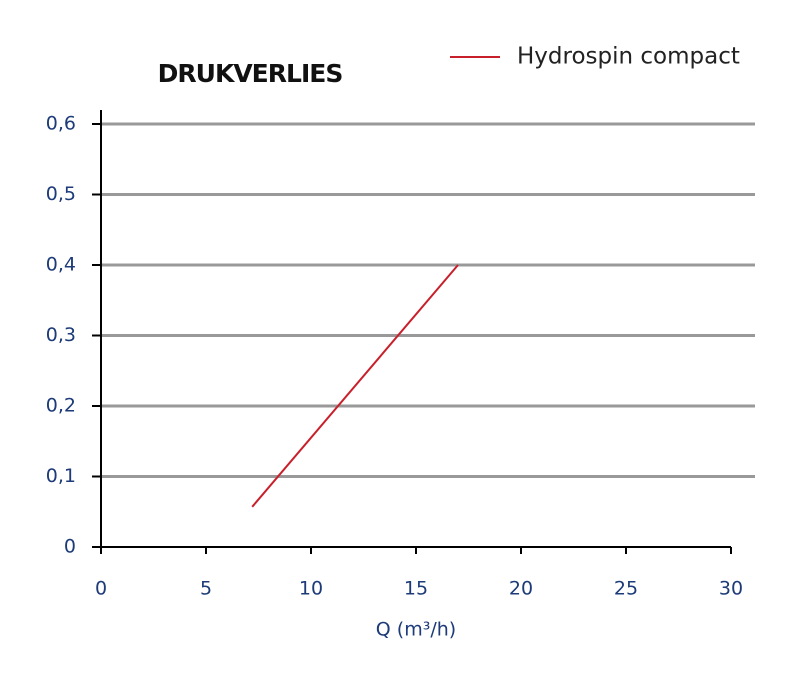 This screenshot has height=681, width=805. I want to click on y-tick-label: 0, so click(70, 547).